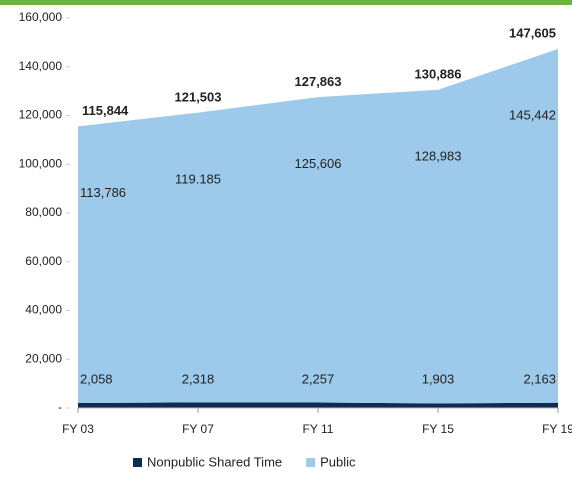  I want to click on data-label: 128,983, so click(438, 155).